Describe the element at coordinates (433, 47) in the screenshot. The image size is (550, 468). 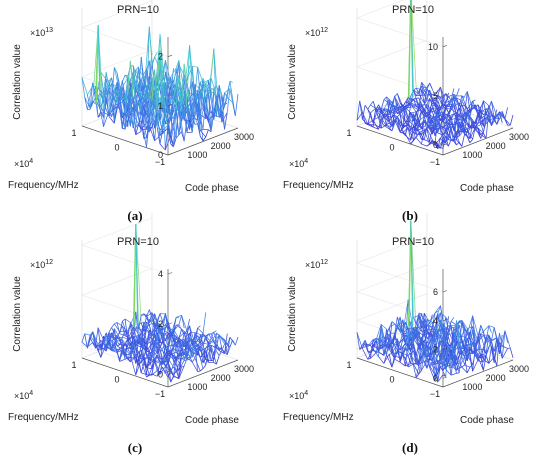
I see `z-tick-label: 10` at that location.